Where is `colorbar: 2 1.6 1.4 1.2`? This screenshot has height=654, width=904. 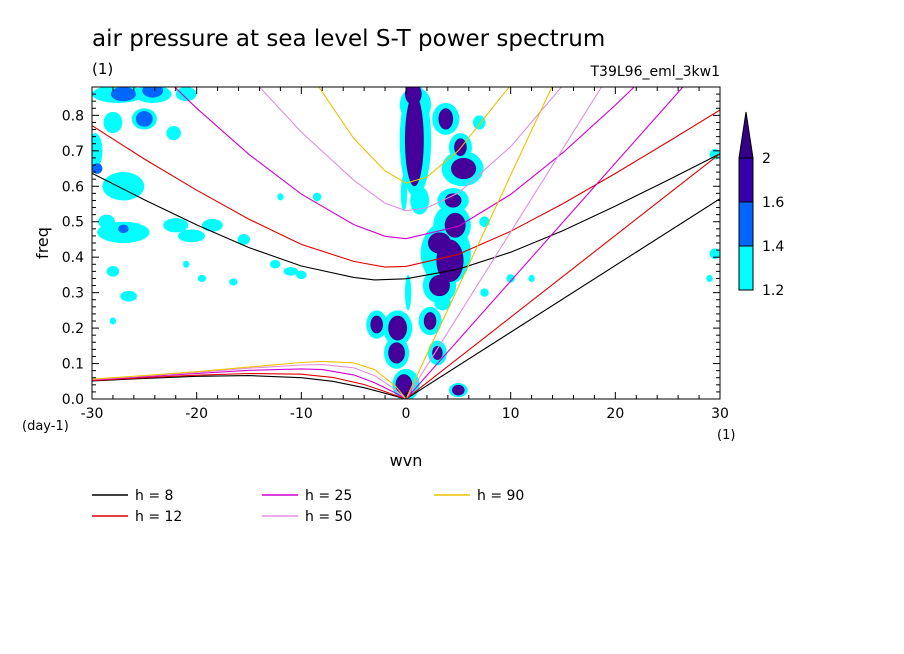 colorbar: 2 1.6 1.4 1.2 is located at coordinates (761, 205).